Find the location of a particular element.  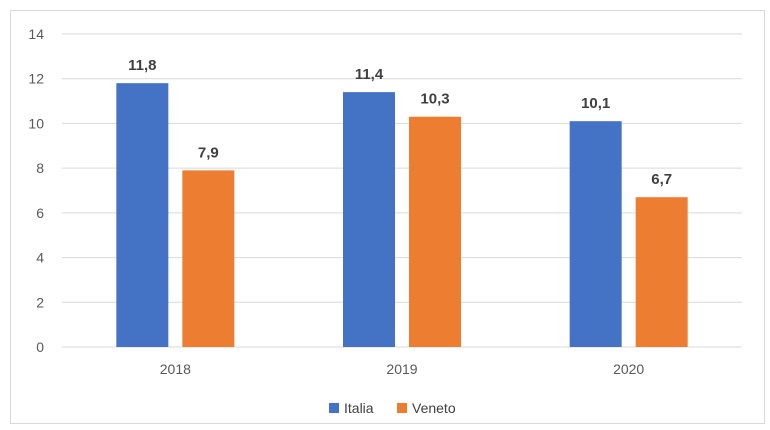

y-tick-label: 8 is located at coordinates (40, 168).